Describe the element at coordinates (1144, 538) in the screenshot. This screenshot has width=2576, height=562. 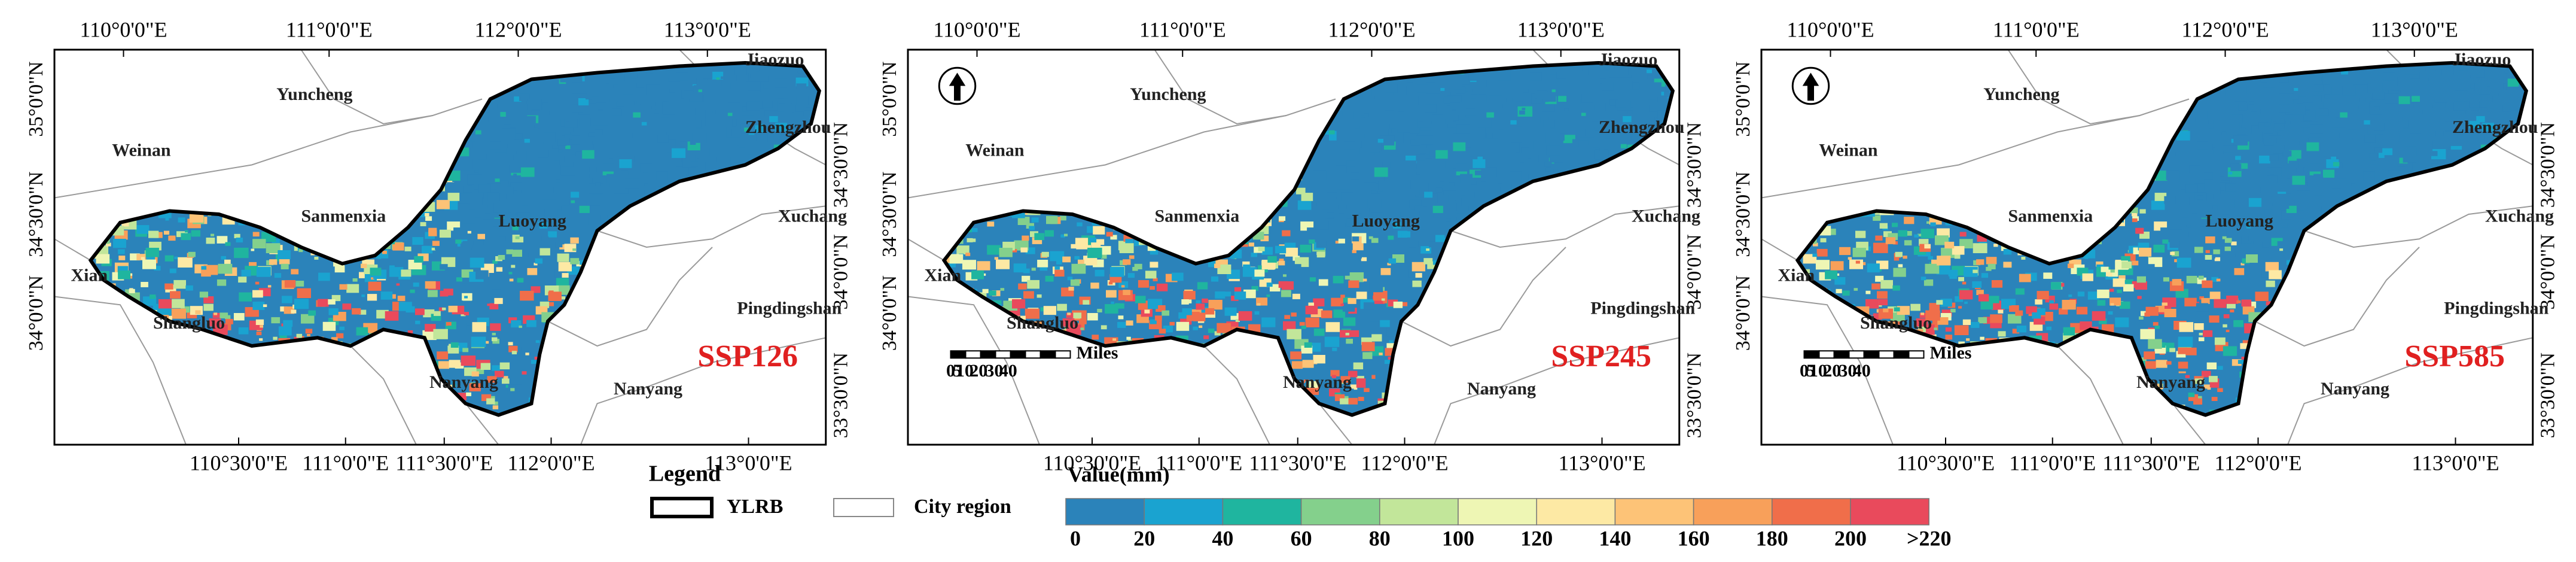
I see `bin-label: 20` at that location.